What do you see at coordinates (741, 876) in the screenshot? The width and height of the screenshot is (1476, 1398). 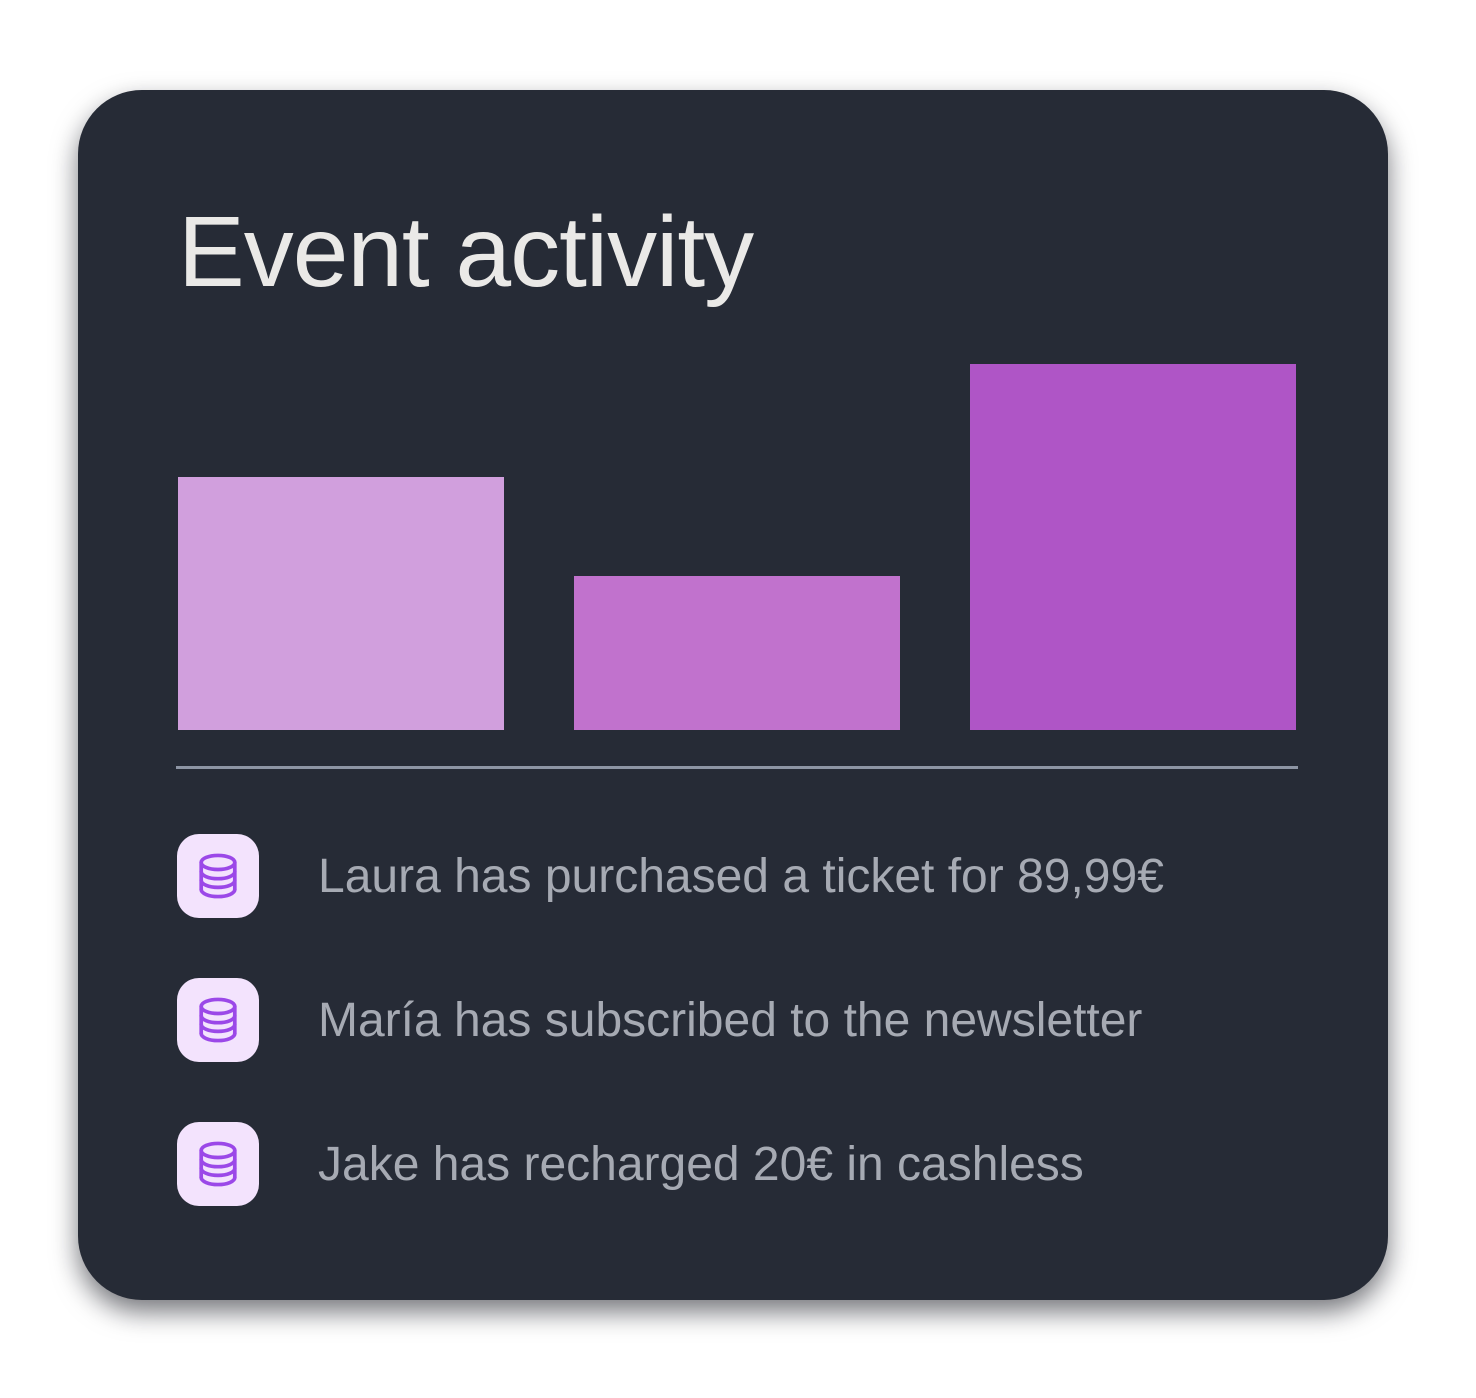 I see `activity-text: Laura has purchased a ticket for 89,99€` at bounding box center [741, 876].